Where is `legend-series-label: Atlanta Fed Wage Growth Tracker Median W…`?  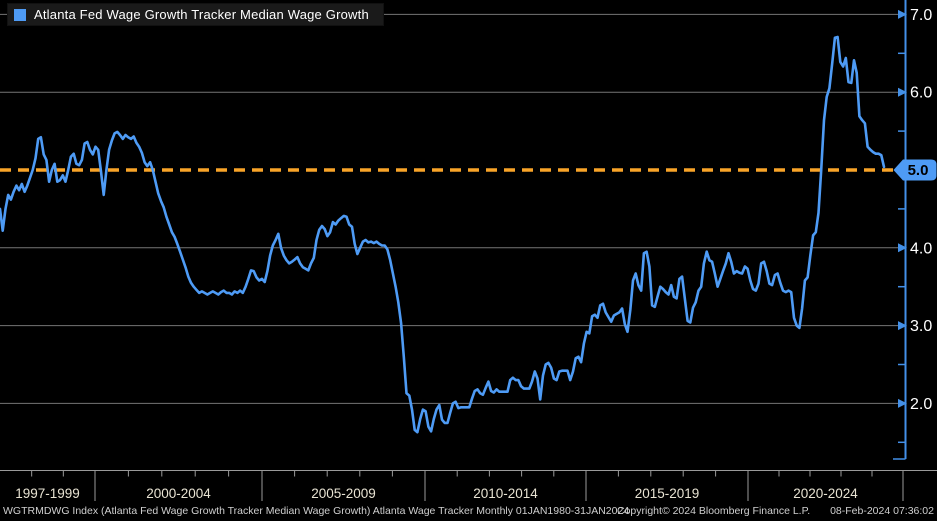 legend-series-label: Atlanta Fed Wage Growth Tracker Median W… is located at coordinates (201, 14).